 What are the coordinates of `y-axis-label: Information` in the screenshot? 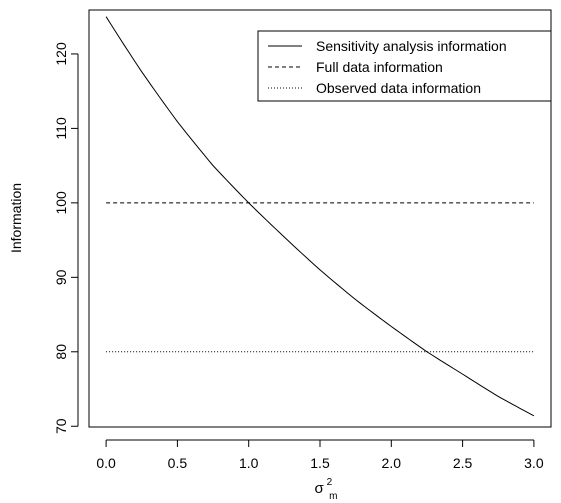 It's located at (16, 218).